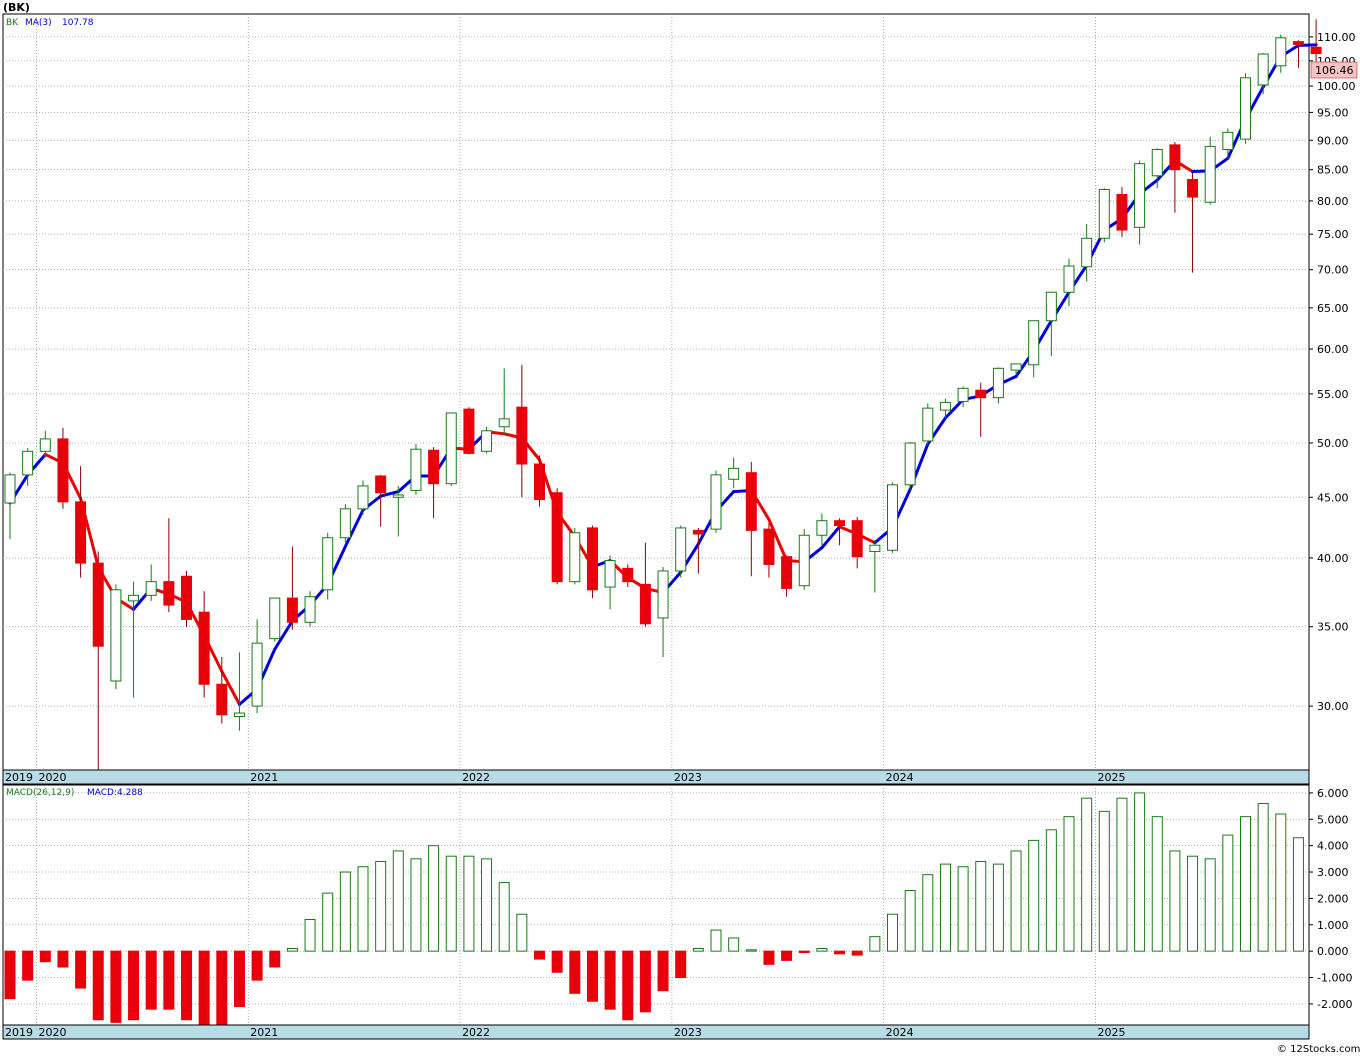  I want to click on macd-ytick-label: 3.000, so click(1333, 872).